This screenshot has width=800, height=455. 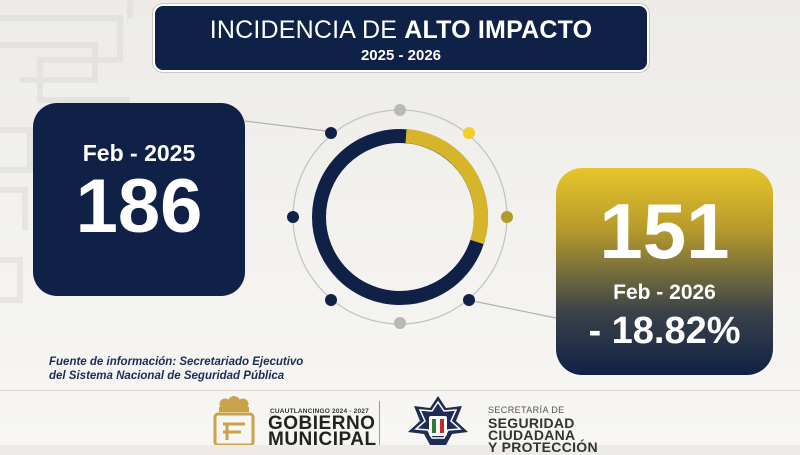 I want to click on sec-line-3: Y PROTECCIÓN, so click(x=543, y=447).